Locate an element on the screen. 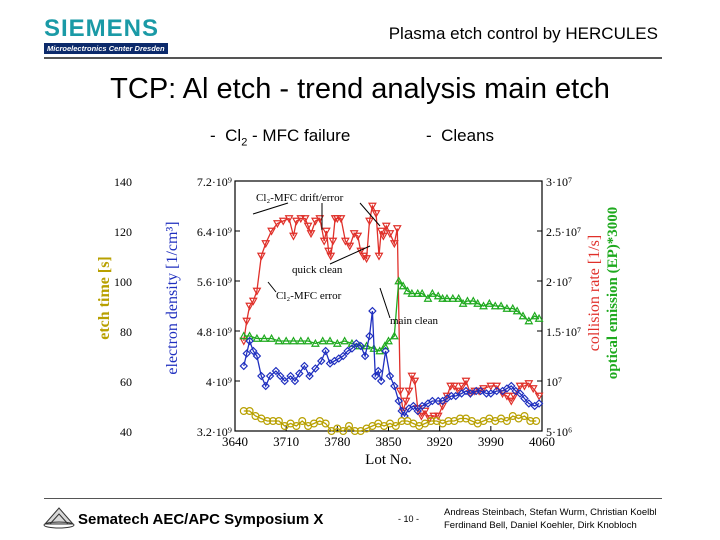 The image size is (720, 540). y-left-inner-tick: 5.6·10⁹ is located at coordinates (214, 282).